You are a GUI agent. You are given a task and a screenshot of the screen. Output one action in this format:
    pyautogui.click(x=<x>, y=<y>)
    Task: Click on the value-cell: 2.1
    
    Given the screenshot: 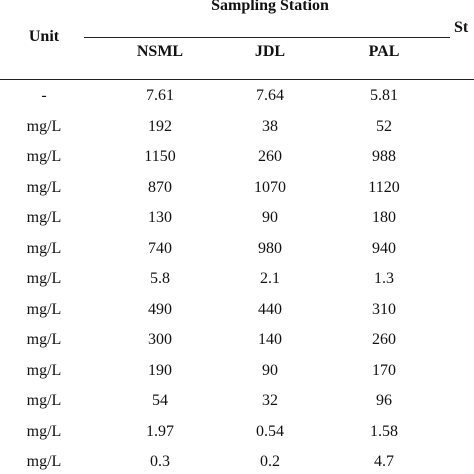 What is the action you would take?
    pyautogui.click(x=270, y=278)
    